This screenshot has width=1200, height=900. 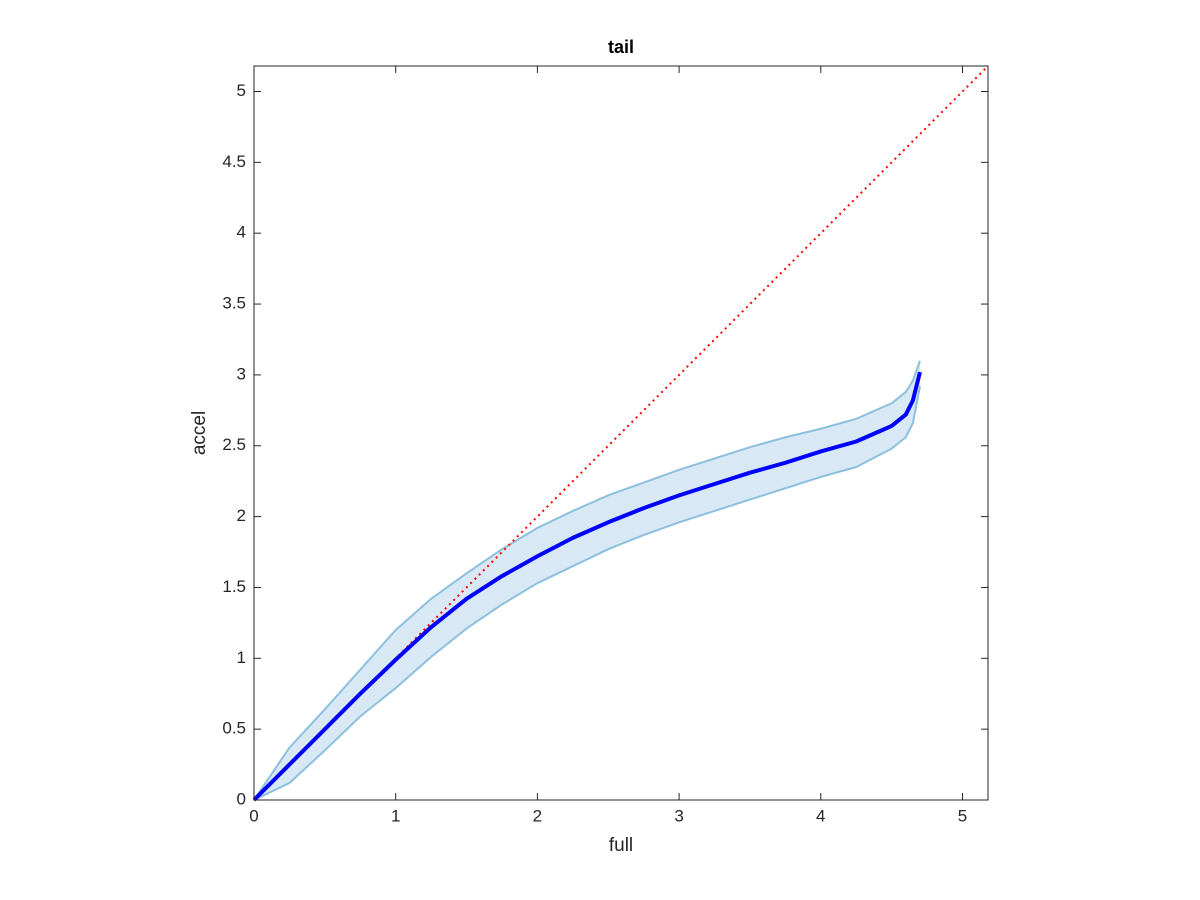 I want to click on chart-title: tail, so click(x=621, y=47).